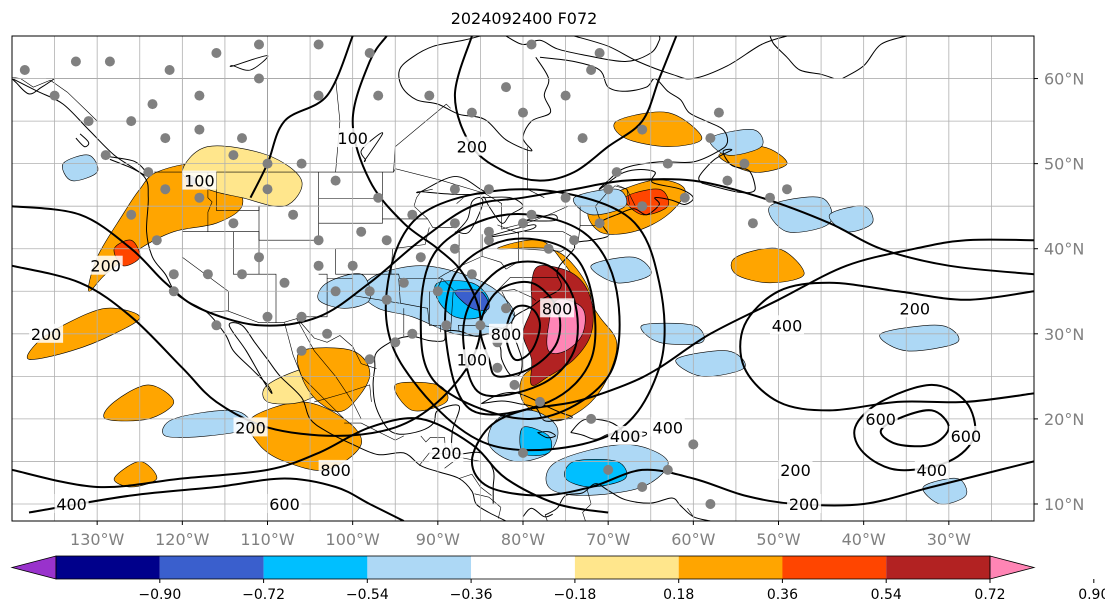 This screenshot has height=615, width=1105. What do you see at coordinates (523, 567) in the screenshot?
I see `colorbar-frame` at bounding box center [523, 567].